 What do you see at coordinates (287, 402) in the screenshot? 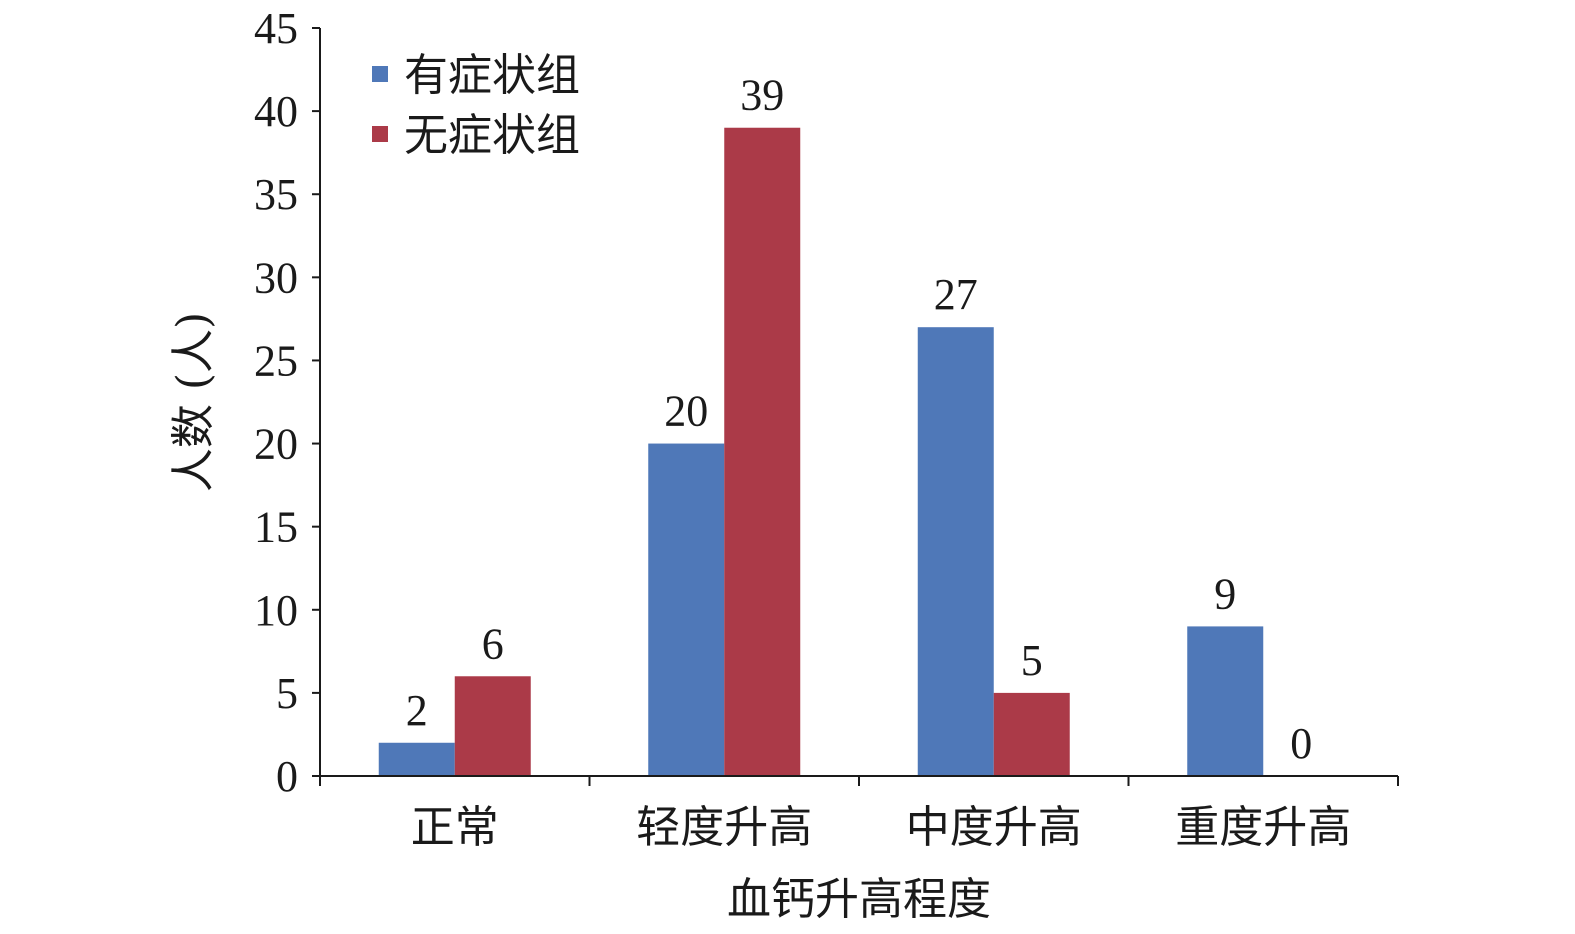
I see `y-axis-ticks: 0 5 10 15 20 25 30 35 40 45` at bounding box center [287, 402].